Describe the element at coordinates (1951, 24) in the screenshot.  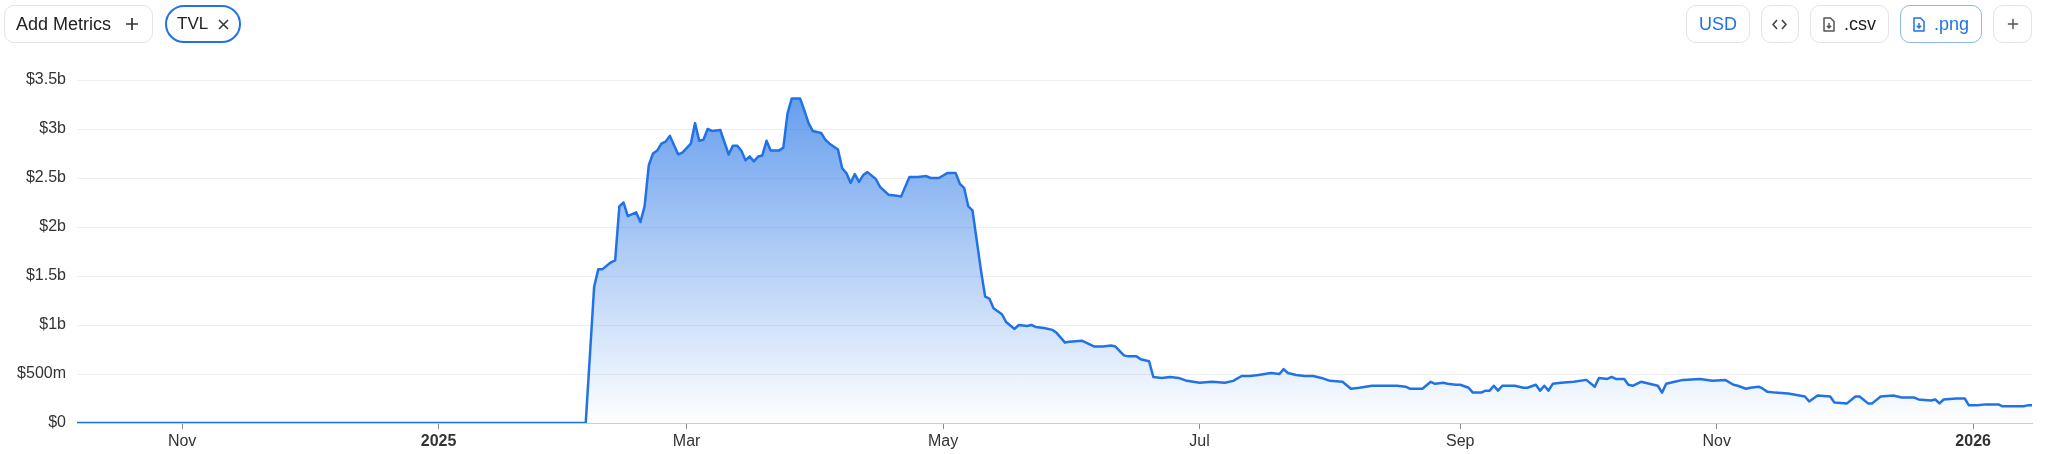
I see `text: .png` at that location.